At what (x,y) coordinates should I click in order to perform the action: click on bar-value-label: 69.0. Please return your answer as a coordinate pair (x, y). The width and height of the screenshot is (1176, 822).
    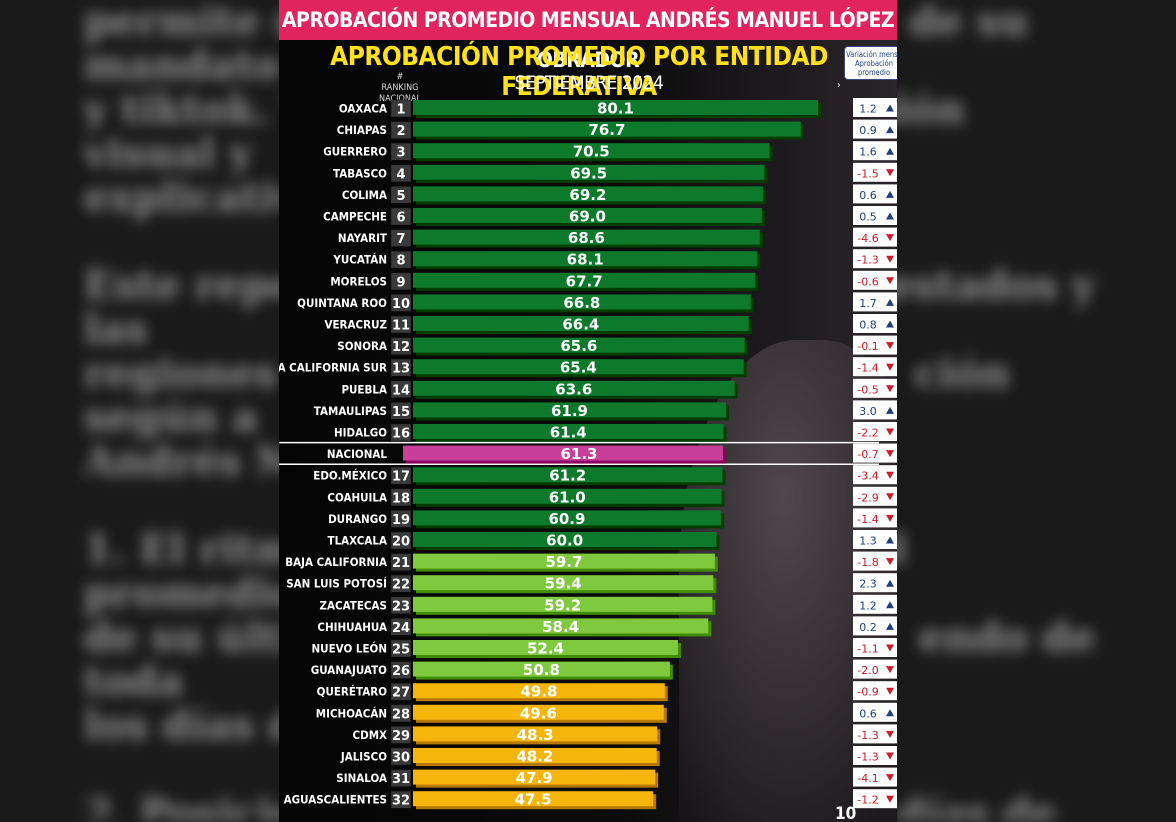
    Looking at the image, I should click on (587, 217).